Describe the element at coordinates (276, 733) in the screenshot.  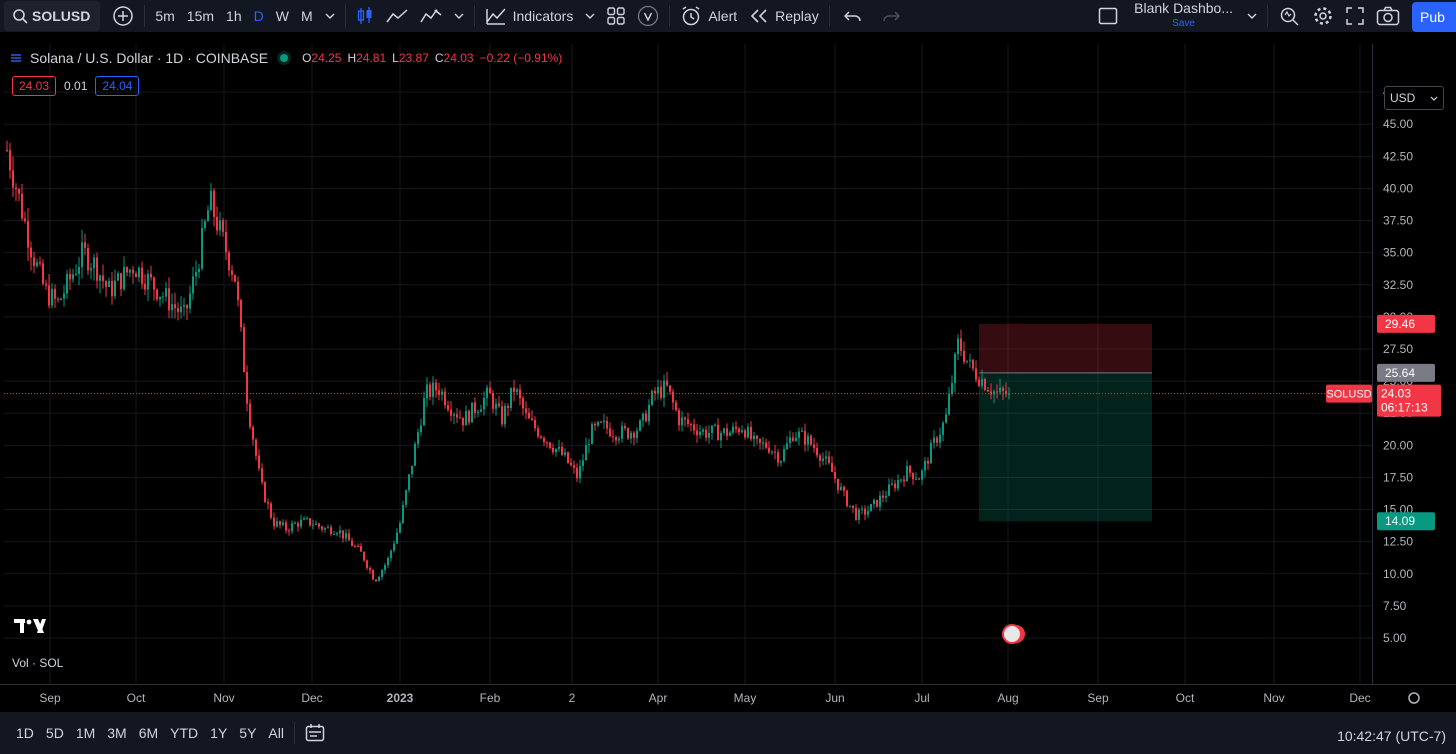
I see `range-all-button: All` at that location.